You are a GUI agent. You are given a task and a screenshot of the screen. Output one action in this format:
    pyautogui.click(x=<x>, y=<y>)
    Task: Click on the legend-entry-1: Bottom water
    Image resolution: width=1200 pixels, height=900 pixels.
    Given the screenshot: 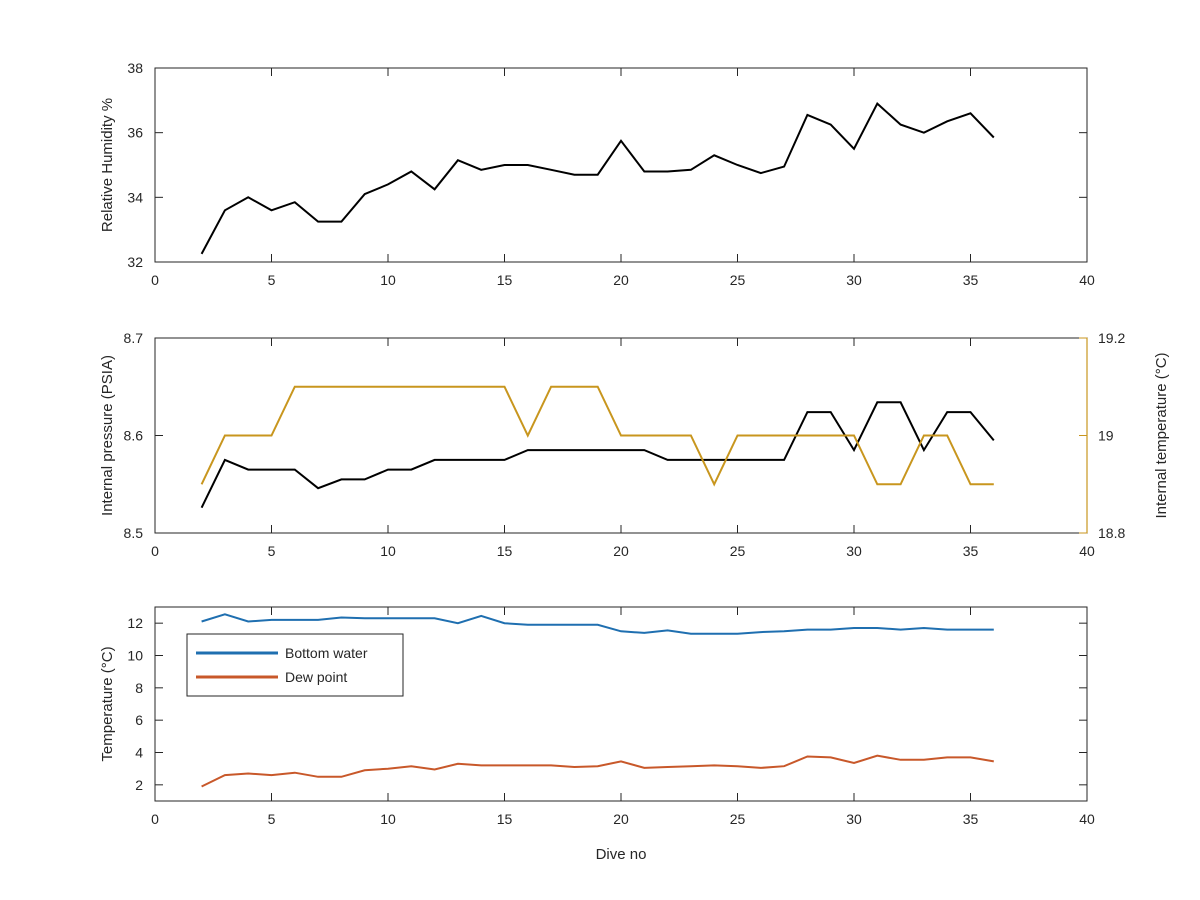 What is the action you would take?
    pyautogui.click(x=326, y=653)
    